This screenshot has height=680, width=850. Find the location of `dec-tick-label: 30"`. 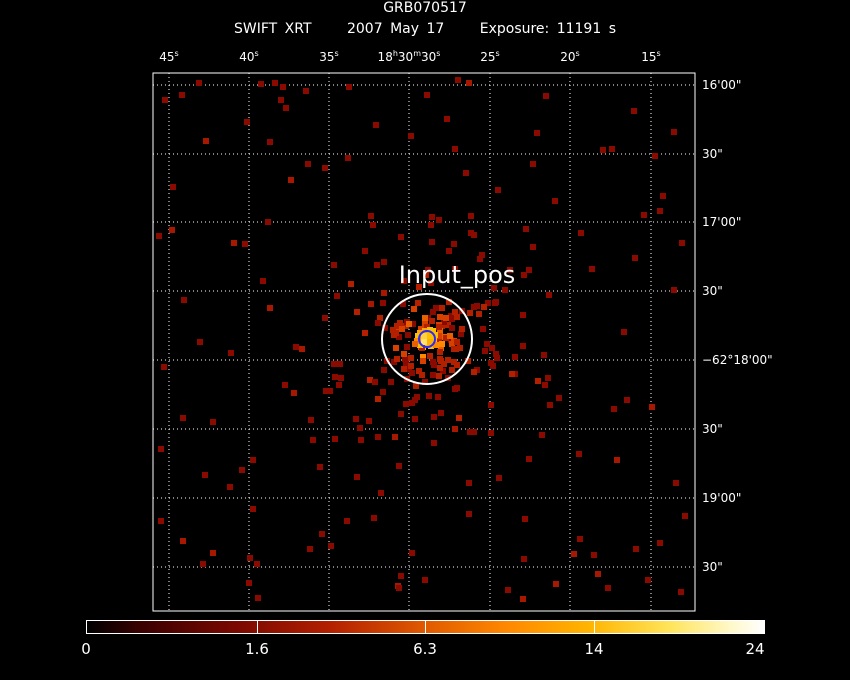

dec-tick-label: 30" is located at coordinates (712, 291).